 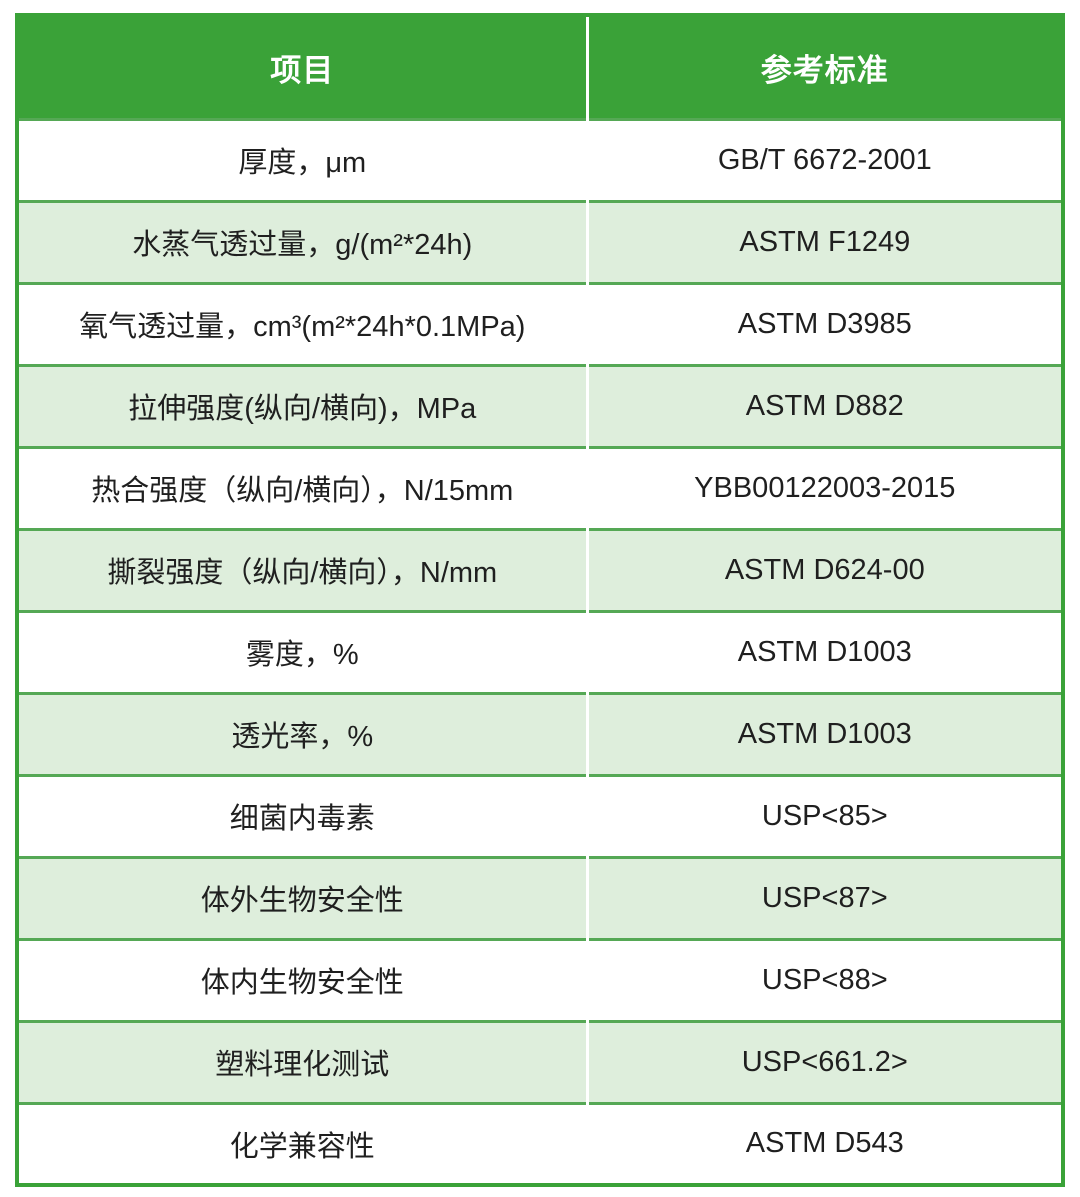 What do you see at coordinates (302, 405) in the screenshot?
I see `item-cell: 拉伸强度(纵向/横向)，MPa` at bounding box center [302, 405].